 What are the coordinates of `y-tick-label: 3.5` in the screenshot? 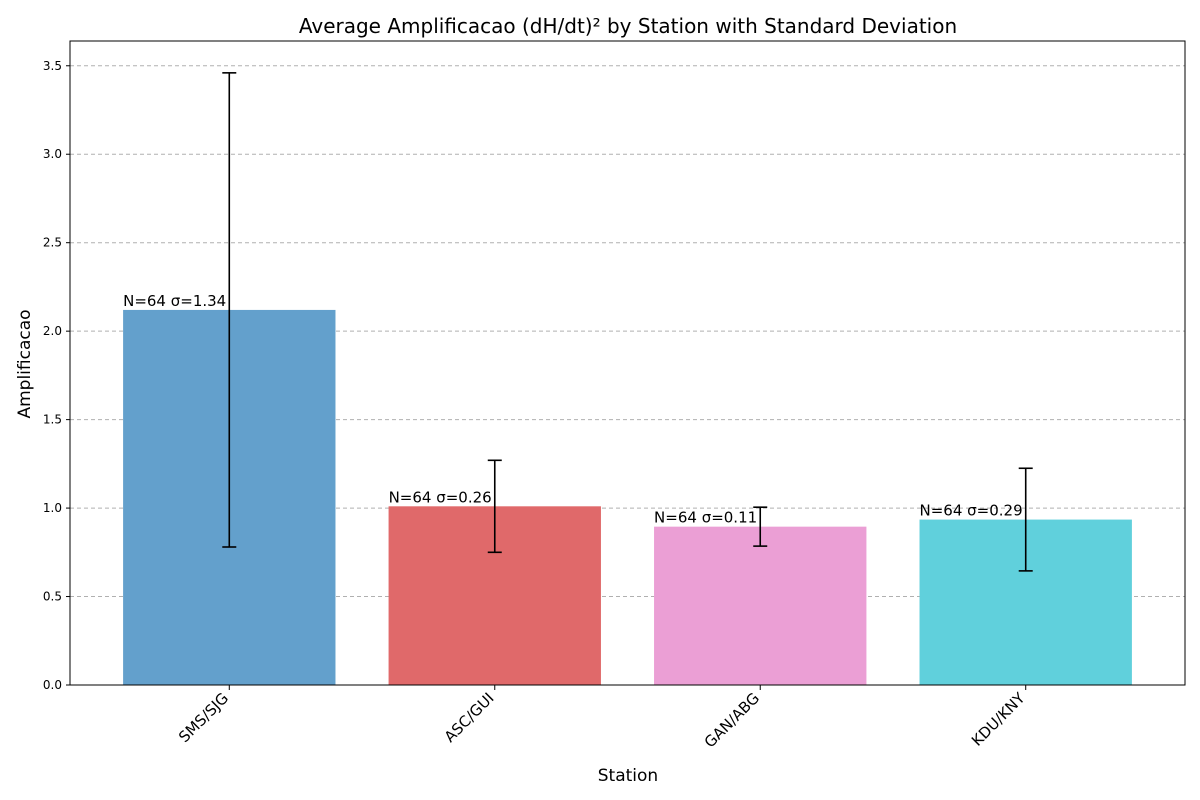 It's located at (52, 66).